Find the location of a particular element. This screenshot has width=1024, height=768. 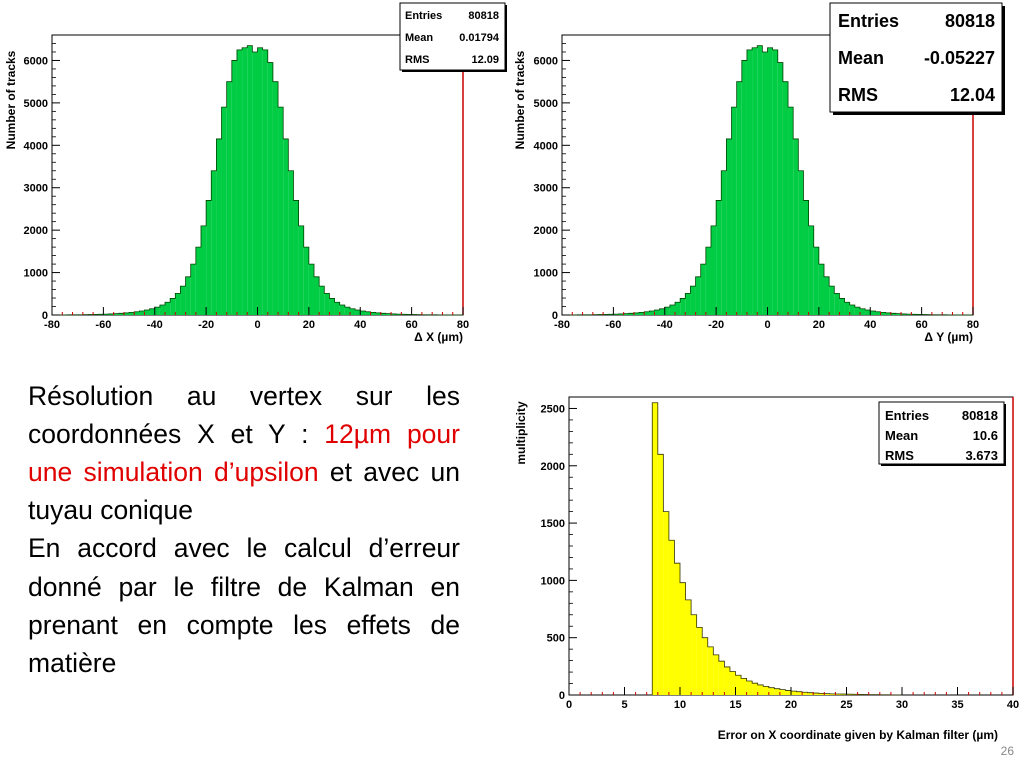

x-tick-label: -80 is located at coordinates (52, 325).